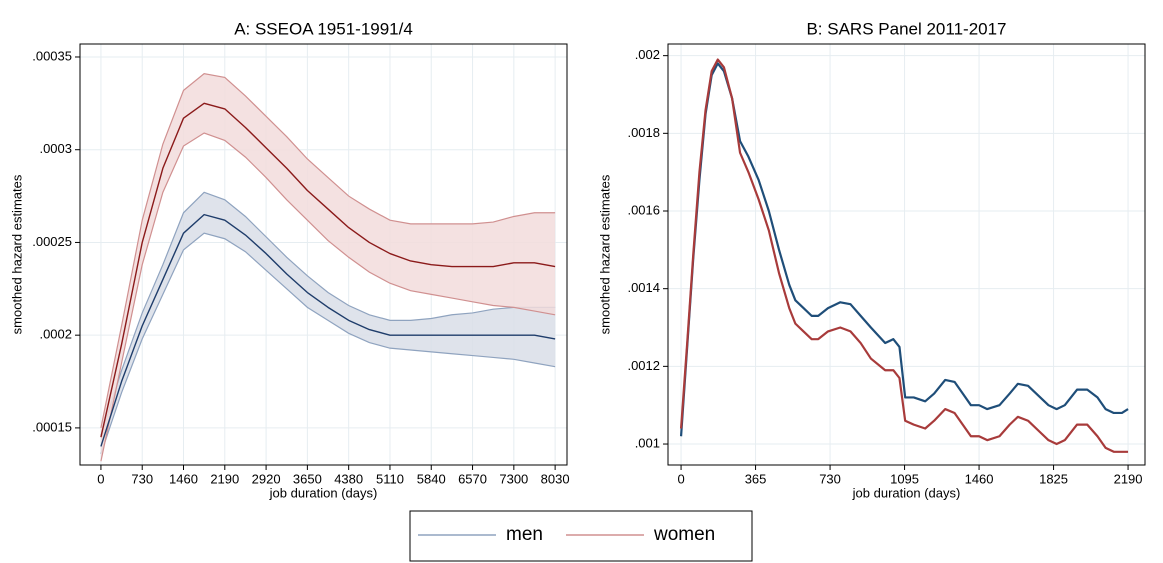 Image resolution: width=1163 pixels, height=563 pixels. What do you see at coordinates (1053, 478) in the screenshot?
I see `x-tick-label: 1825` at bounding box center [1053, 478].